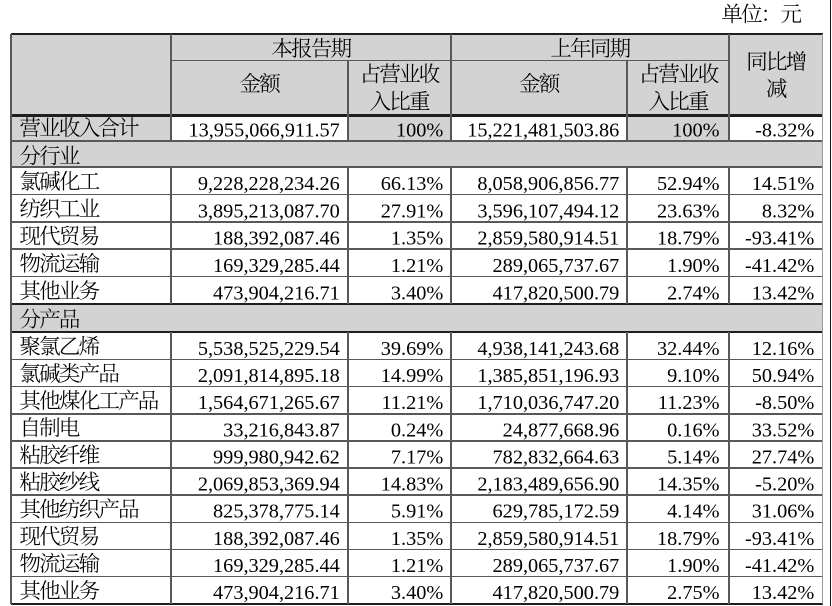 The image size is (832, 606). What do you see at coordinates (548, 403) in the screenshot?
I see `svg-text: 1,710,036,747.20` at bounding box center [548, 403].